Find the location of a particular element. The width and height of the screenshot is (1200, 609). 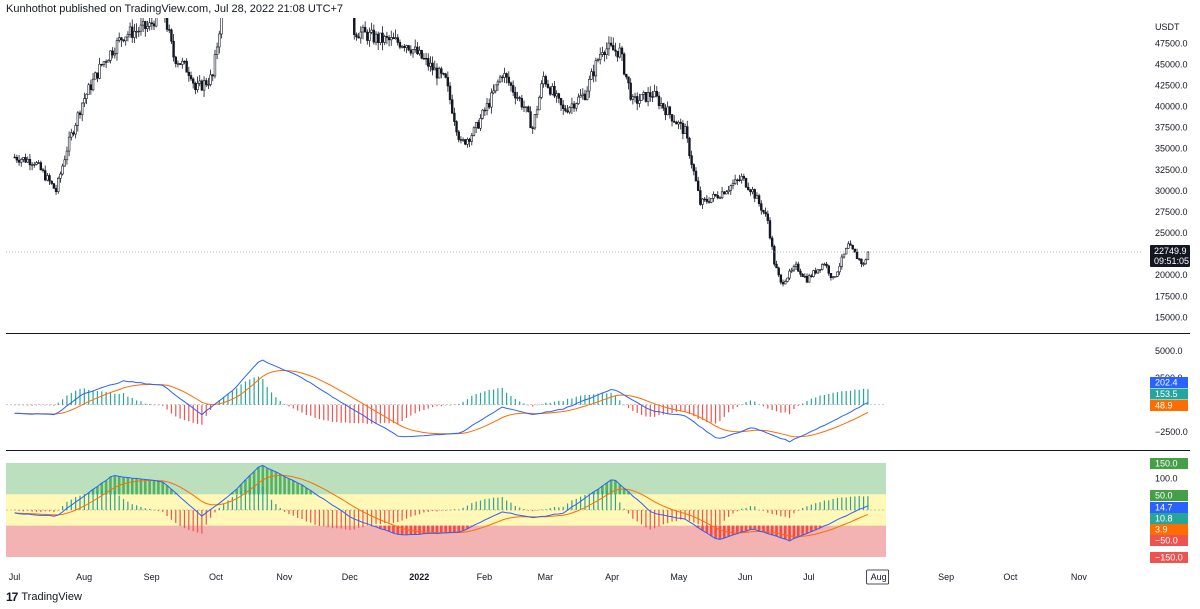

price-tick-label: 35000.0 is located at coordinates (1171, 149).